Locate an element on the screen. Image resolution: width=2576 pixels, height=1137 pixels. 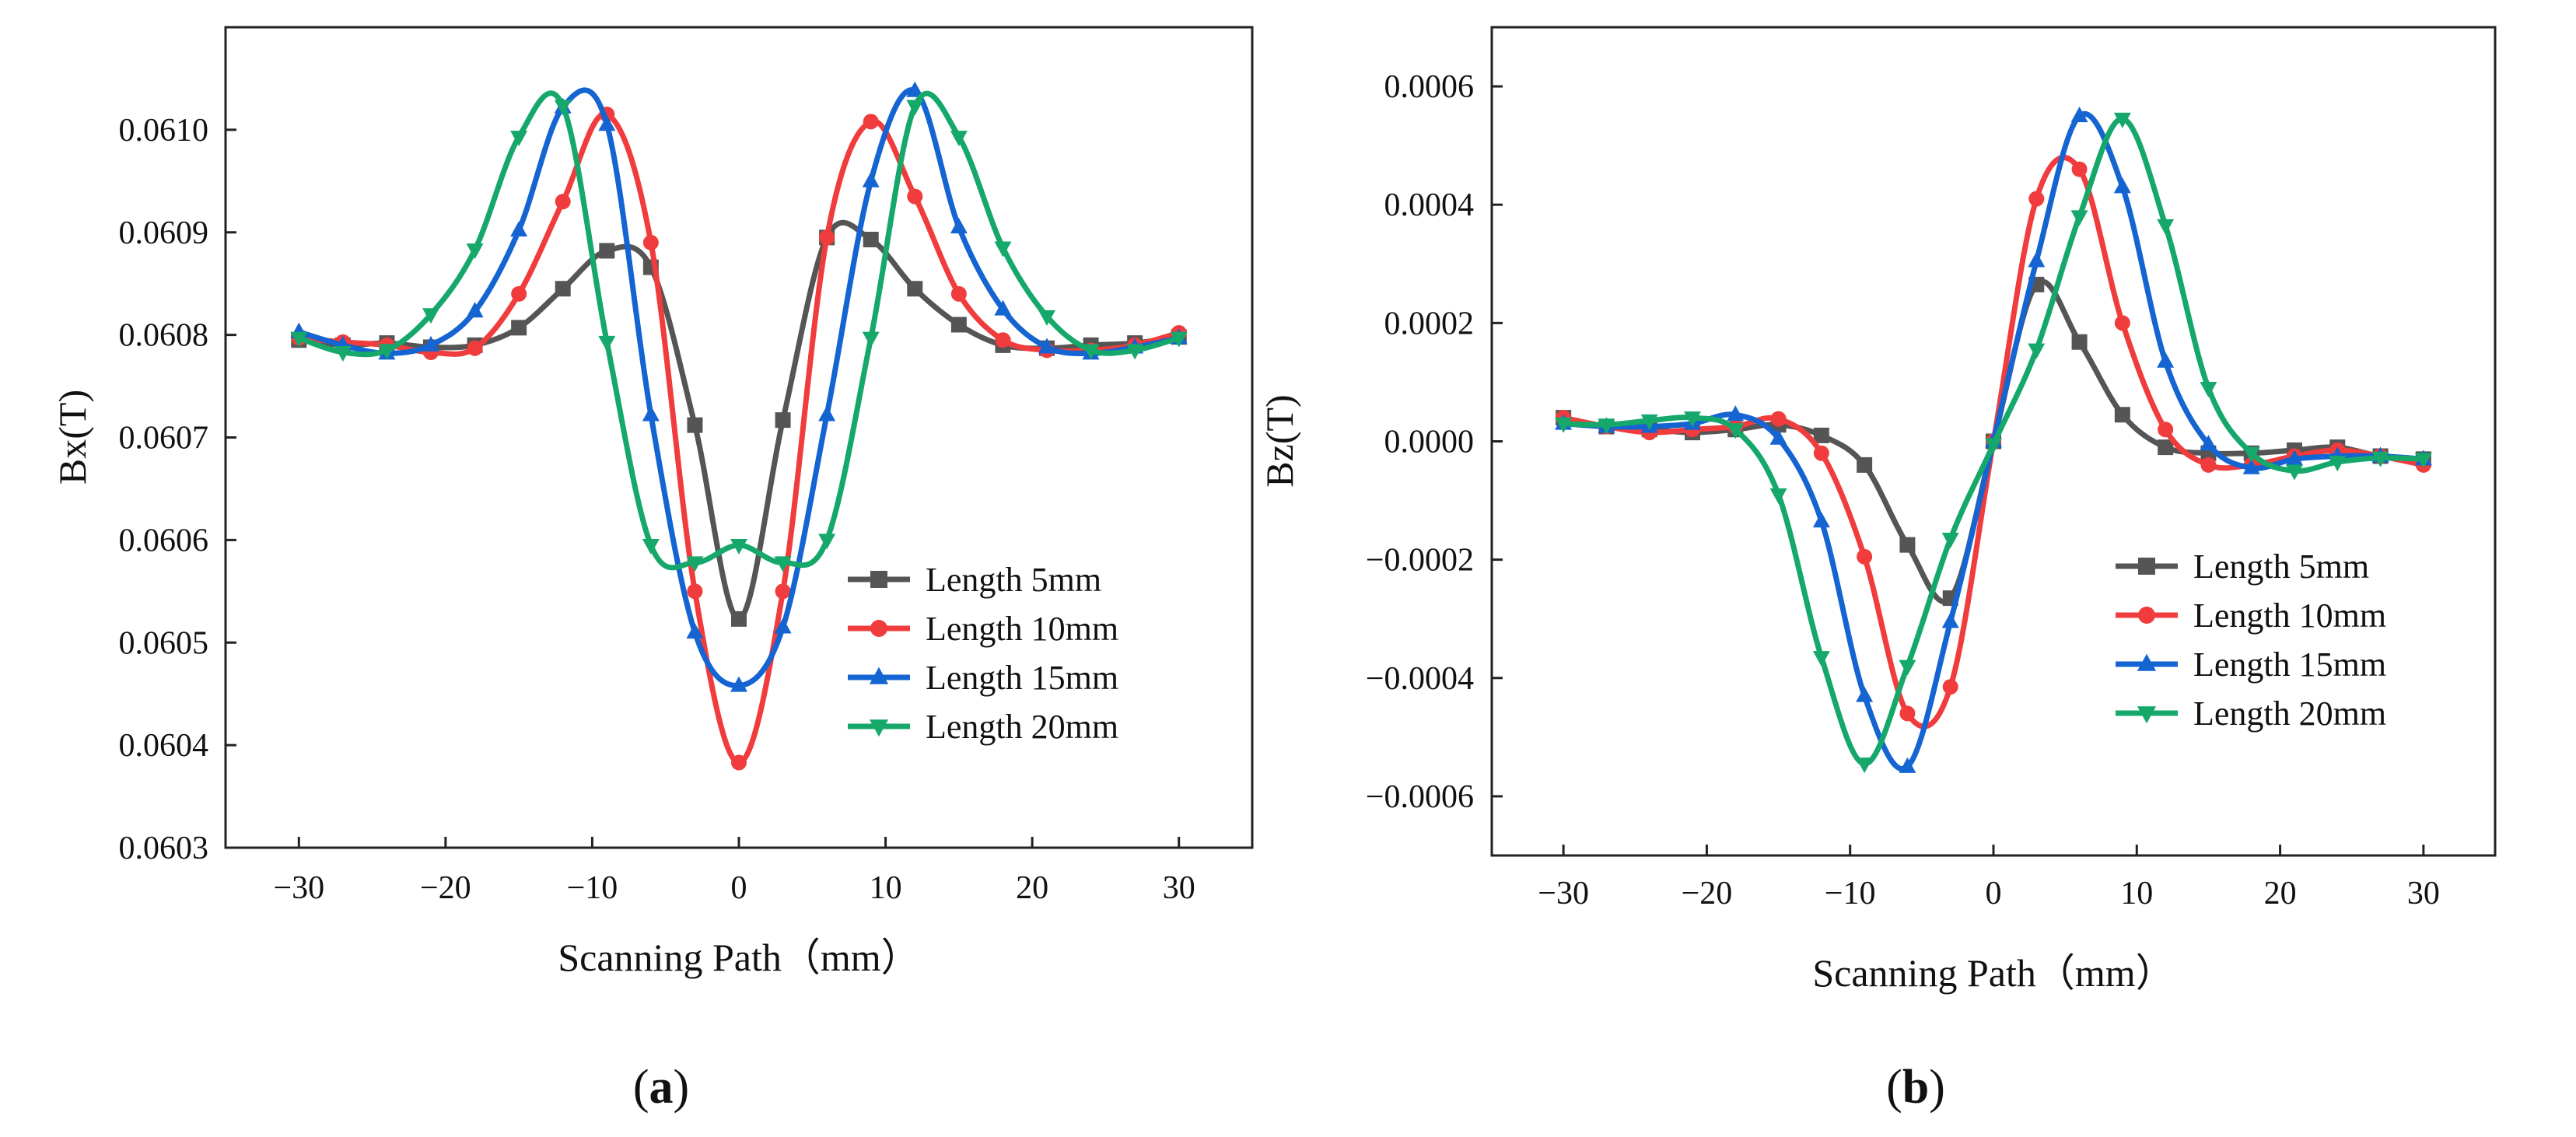
panel-b-y-axis-title: Bz(T) is located at coordinates (1279, 440).